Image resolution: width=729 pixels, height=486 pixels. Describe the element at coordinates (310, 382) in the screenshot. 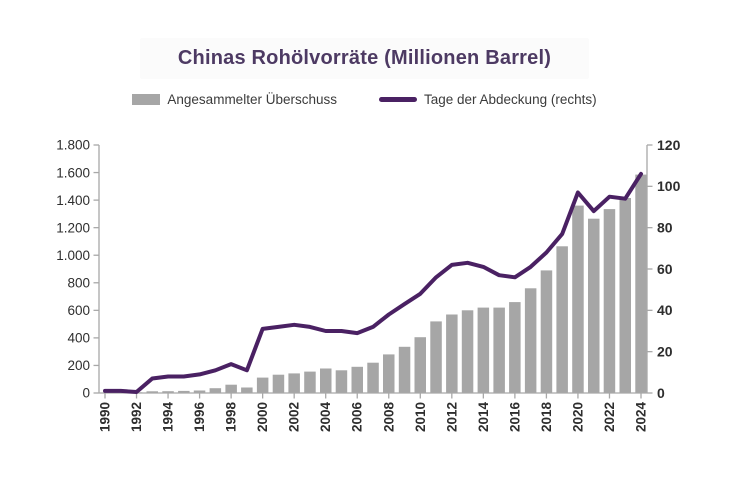

I see `bar-2003` at that location.